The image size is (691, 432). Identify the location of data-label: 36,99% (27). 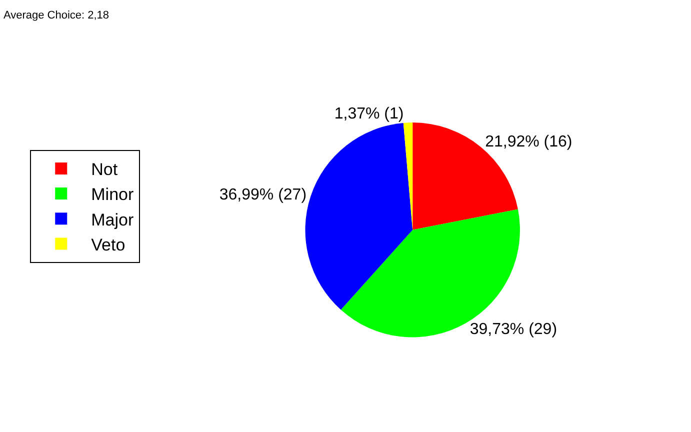
(263, 195).